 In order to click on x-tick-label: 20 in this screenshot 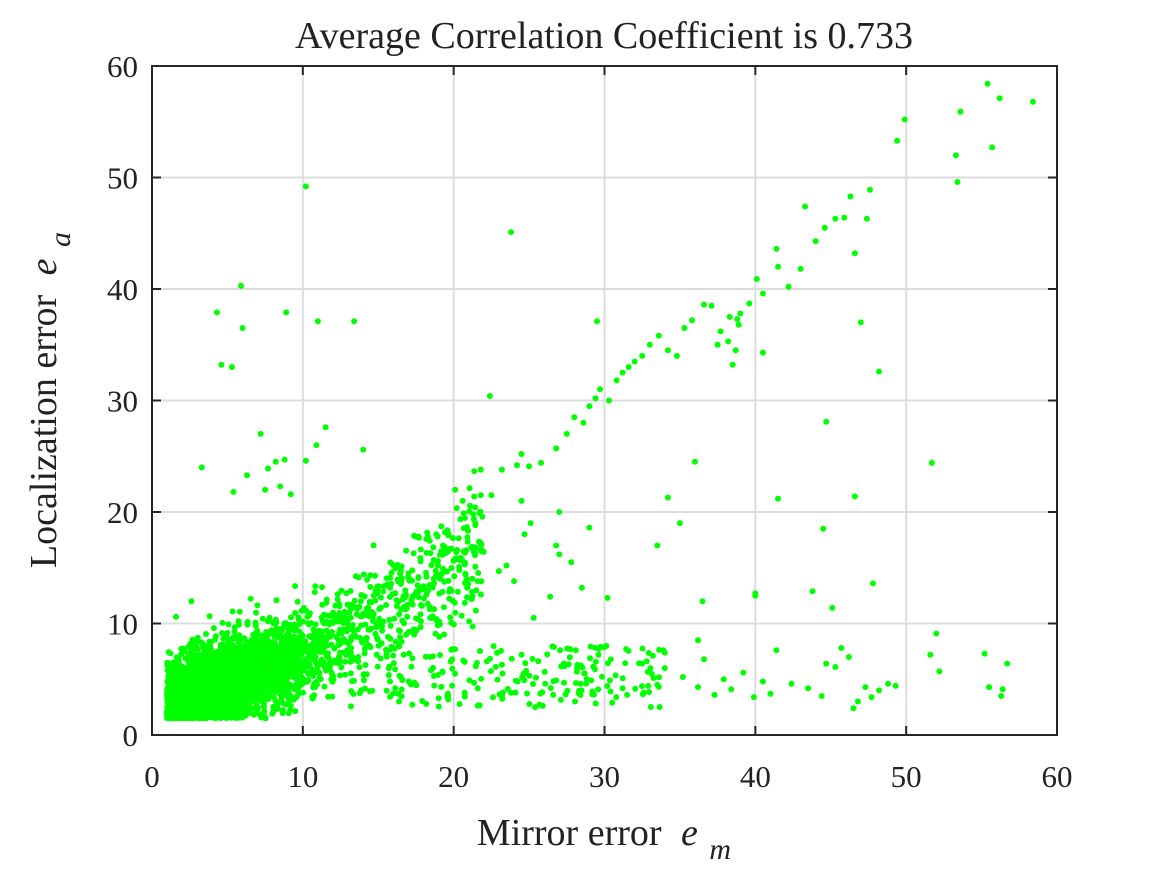, I will do `click(453, 776)`.